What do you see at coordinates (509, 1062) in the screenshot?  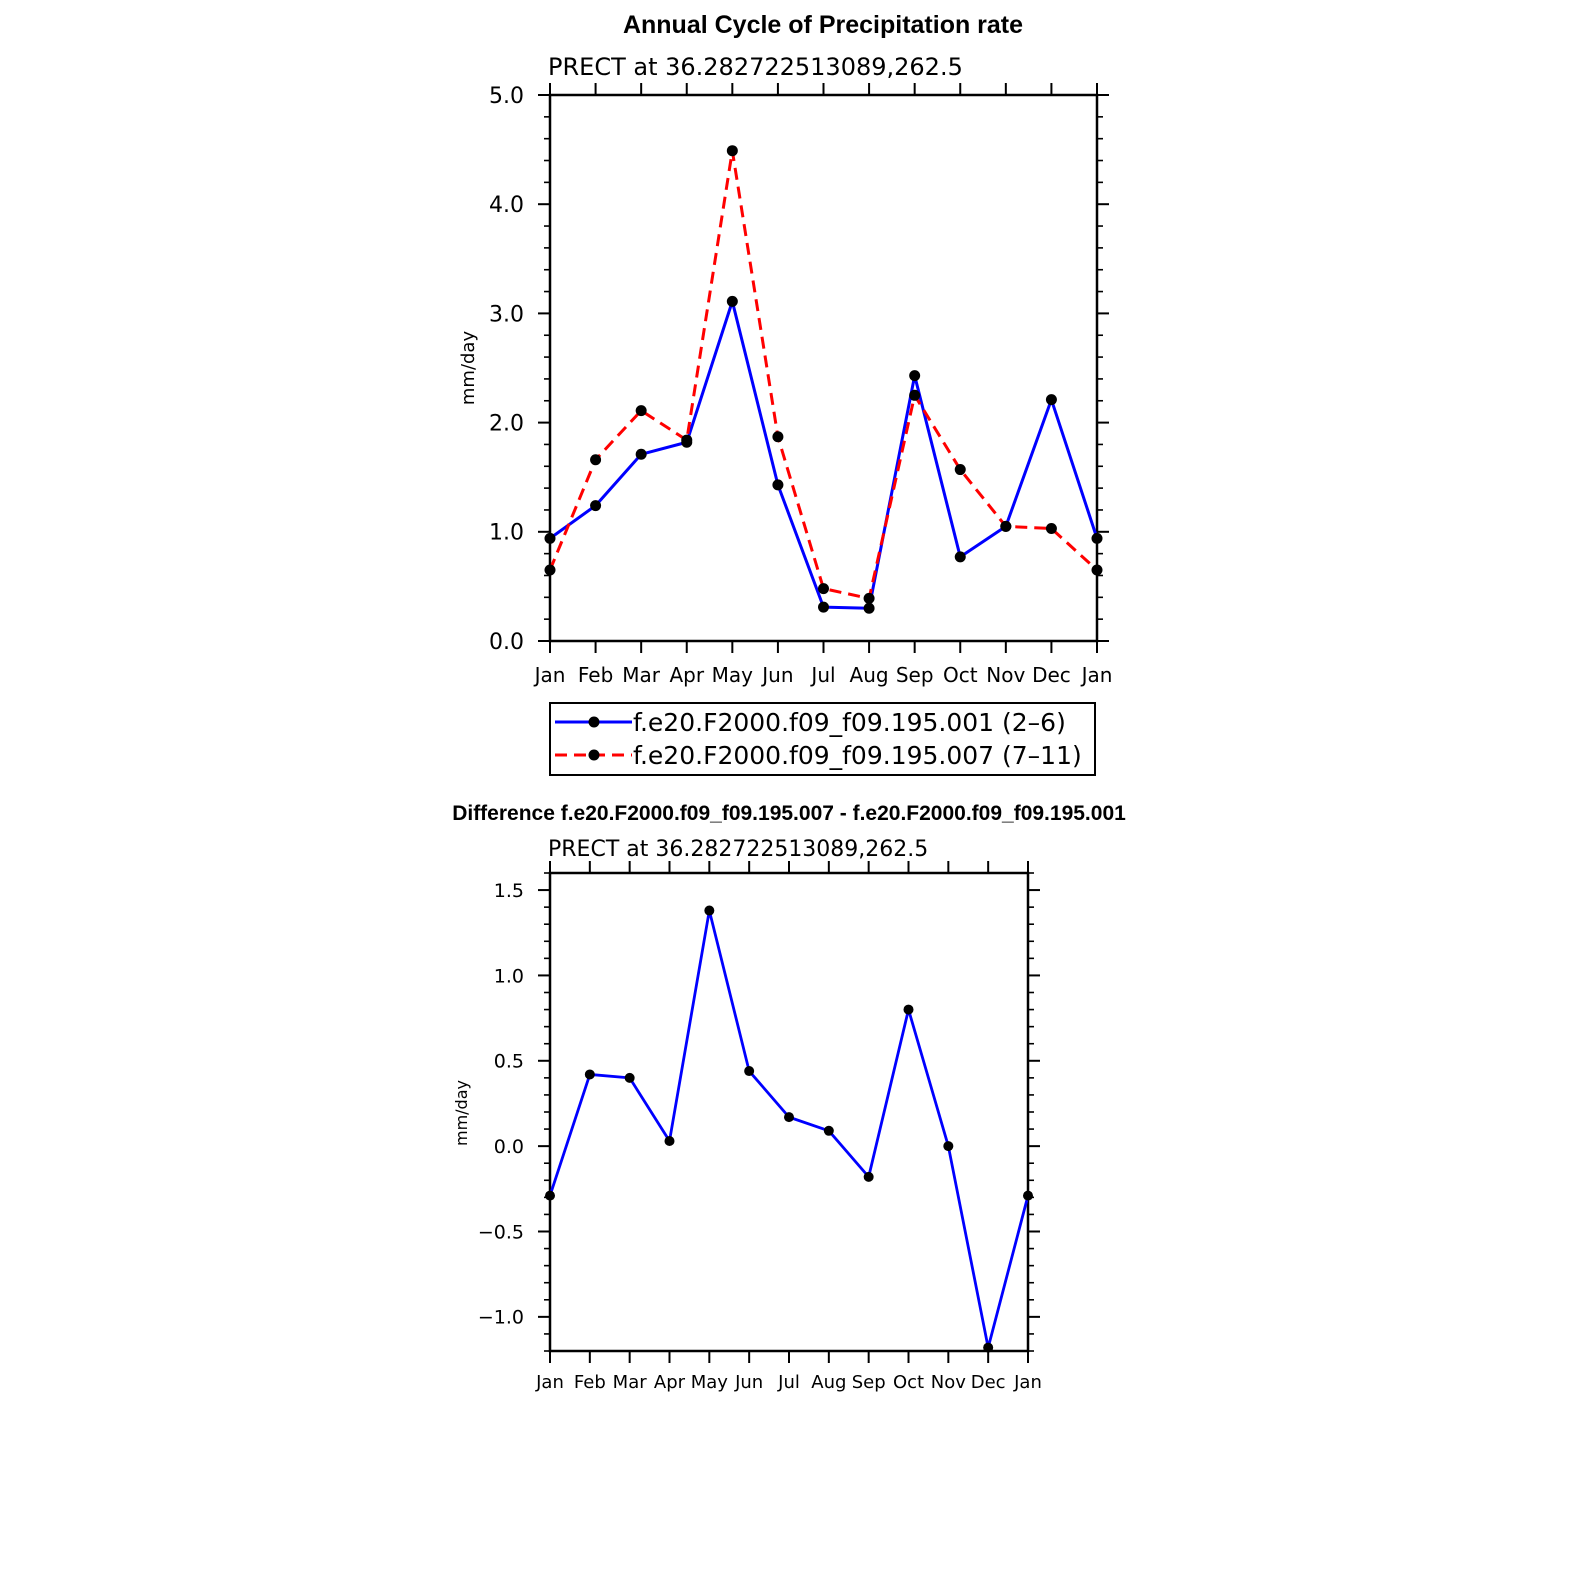 I see `y-tick-label: 0.5` at bounding box center [509, 1062].